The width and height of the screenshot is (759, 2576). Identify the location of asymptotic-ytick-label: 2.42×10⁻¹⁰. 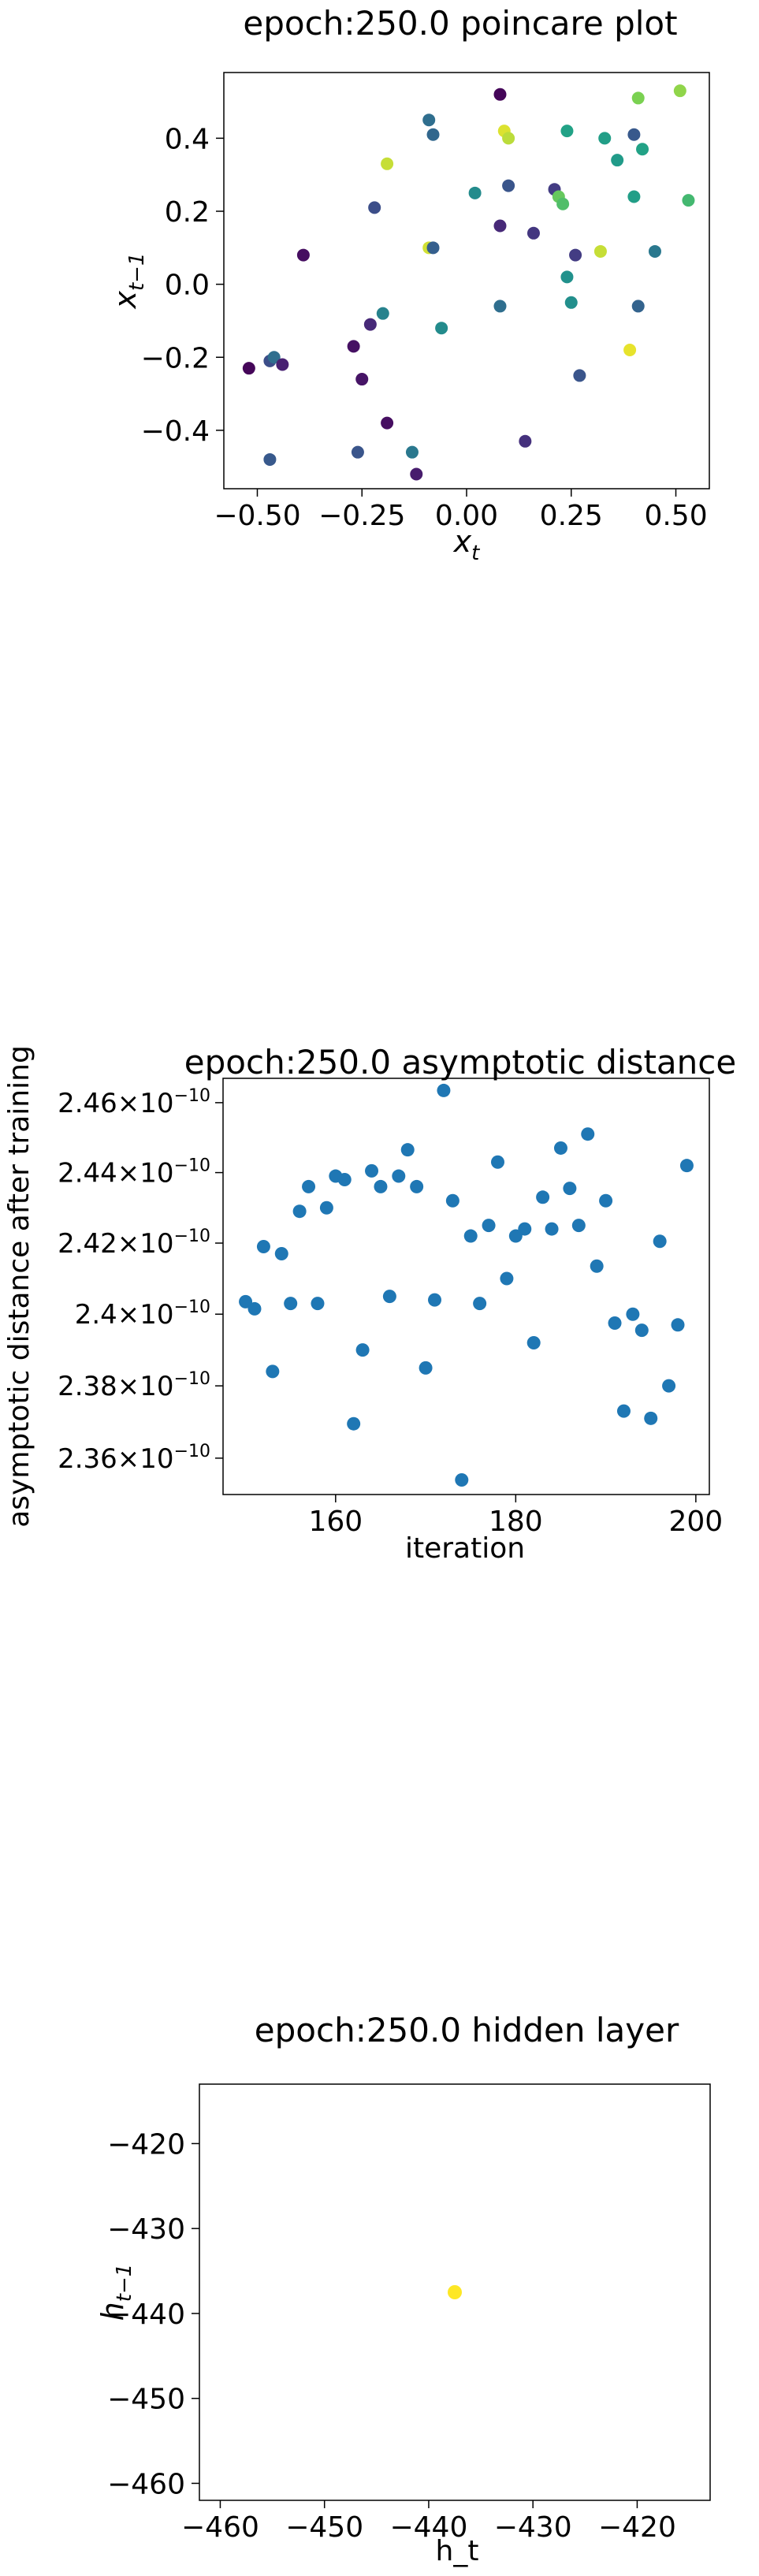
(134, 1243).